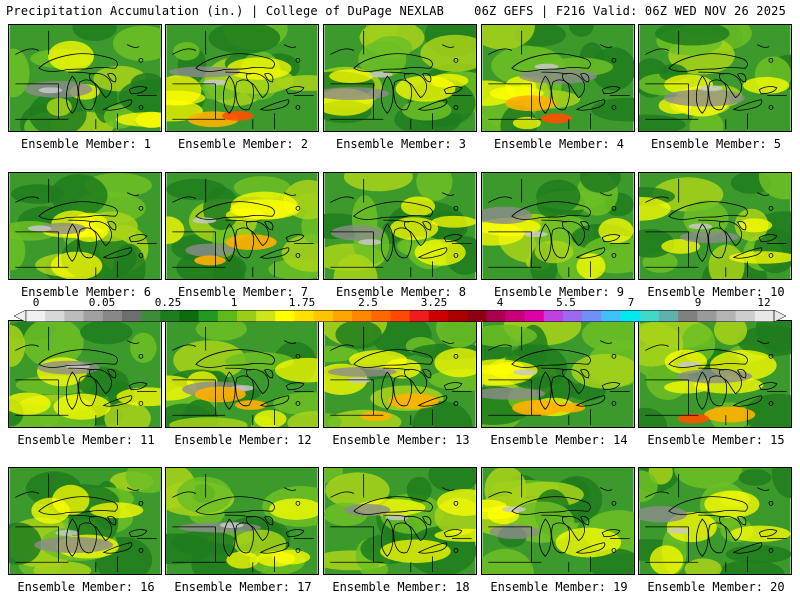 This screenshot has height=600, width=800. Describe the element at coordinates (243, 440) in the screenshot. I see `ensemble-member-label: Ensemble Member: 12` at that location.